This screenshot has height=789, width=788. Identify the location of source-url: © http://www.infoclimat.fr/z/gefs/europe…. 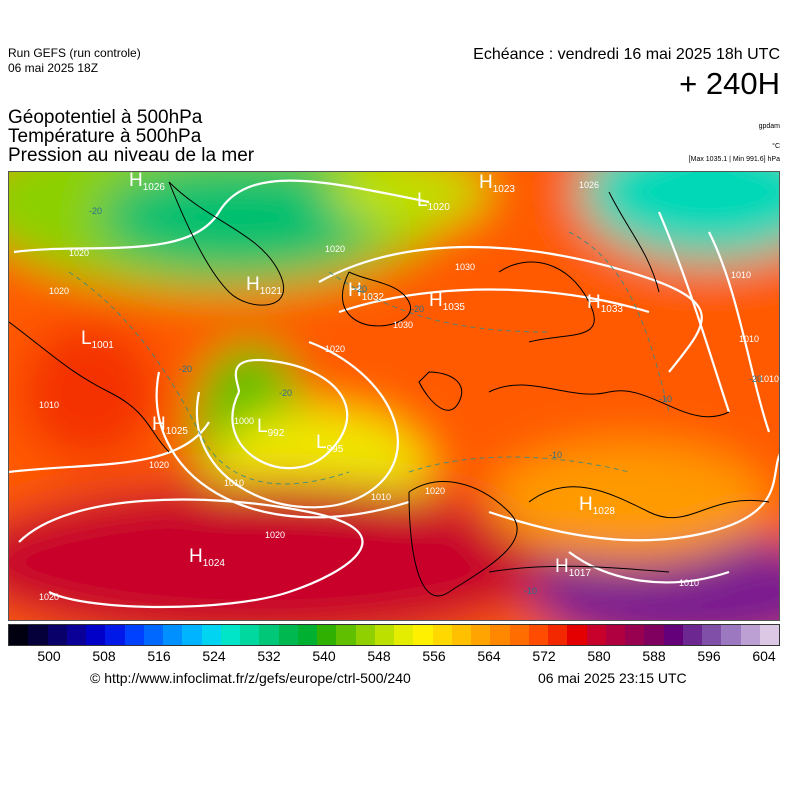
(250, 678).